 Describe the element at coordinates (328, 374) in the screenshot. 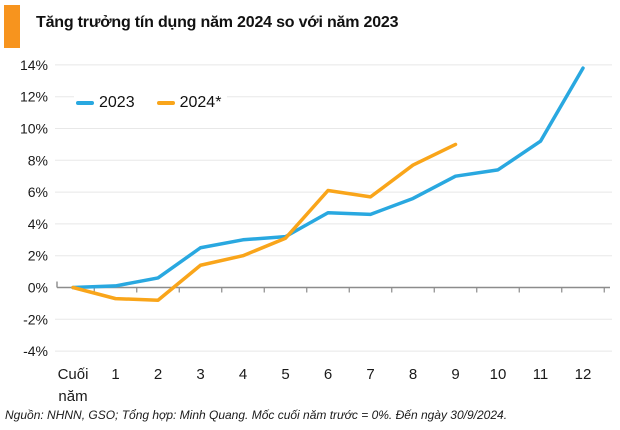

I see `x-axis-label: 6` at that location.